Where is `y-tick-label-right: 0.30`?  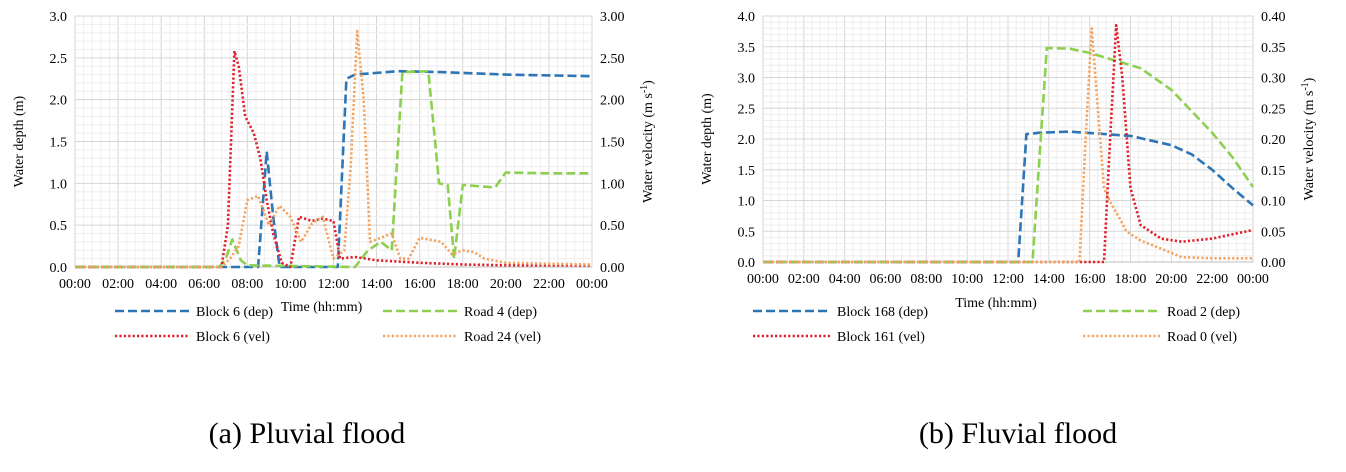 y-tick-label-right: 0.30 is located at coordinates (1273, 79).